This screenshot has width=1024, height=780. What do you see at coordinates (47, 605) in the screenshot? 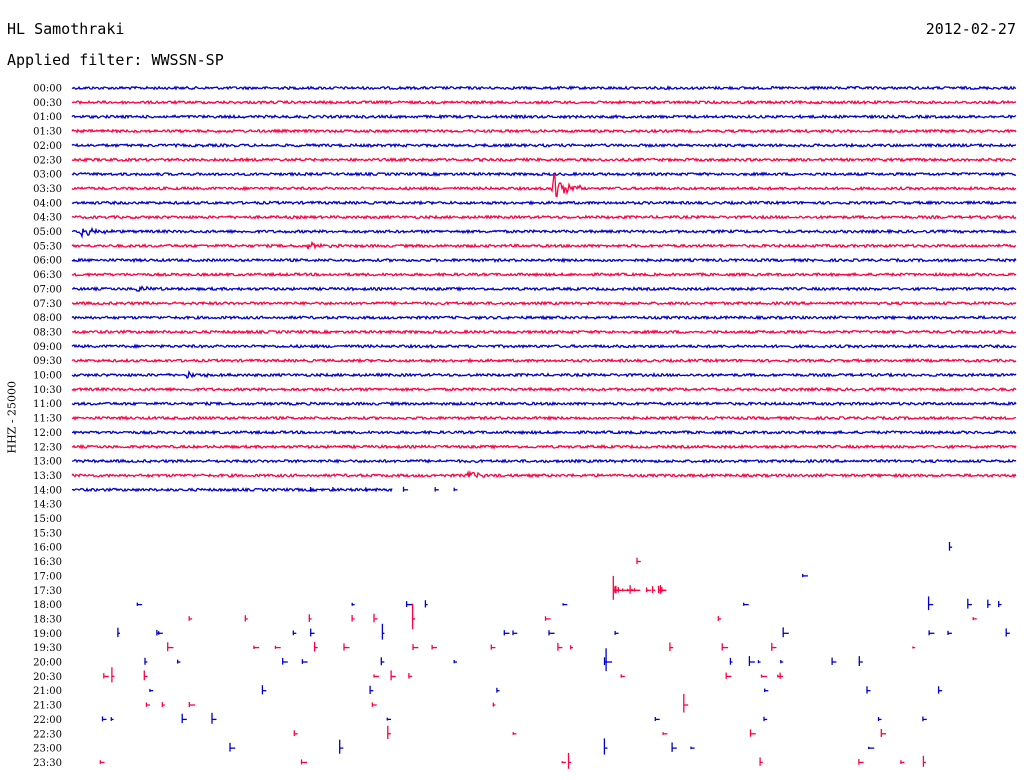
I see `row-label: 18:00` at bounding box center [47, 605].